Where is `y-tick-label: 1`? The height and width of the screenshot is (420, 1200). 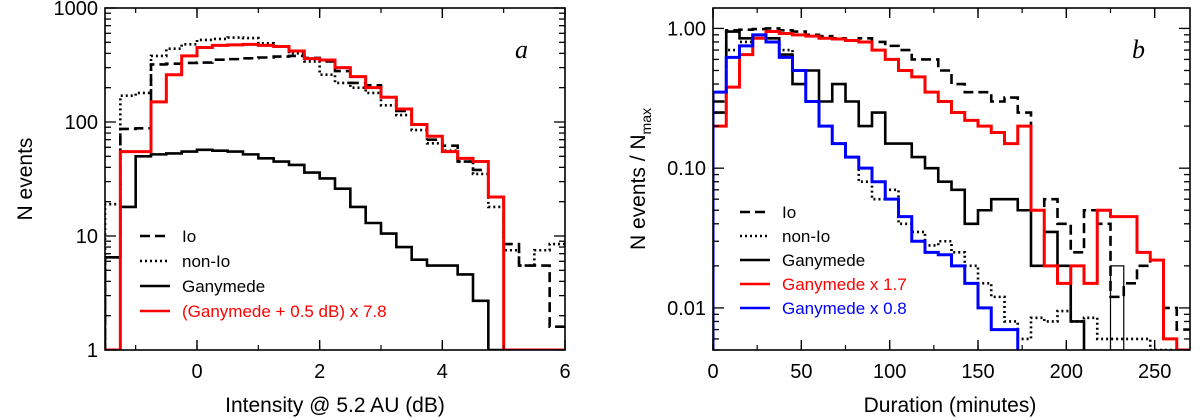
y-tick-label: 1 is located at coordinates (92, 351).